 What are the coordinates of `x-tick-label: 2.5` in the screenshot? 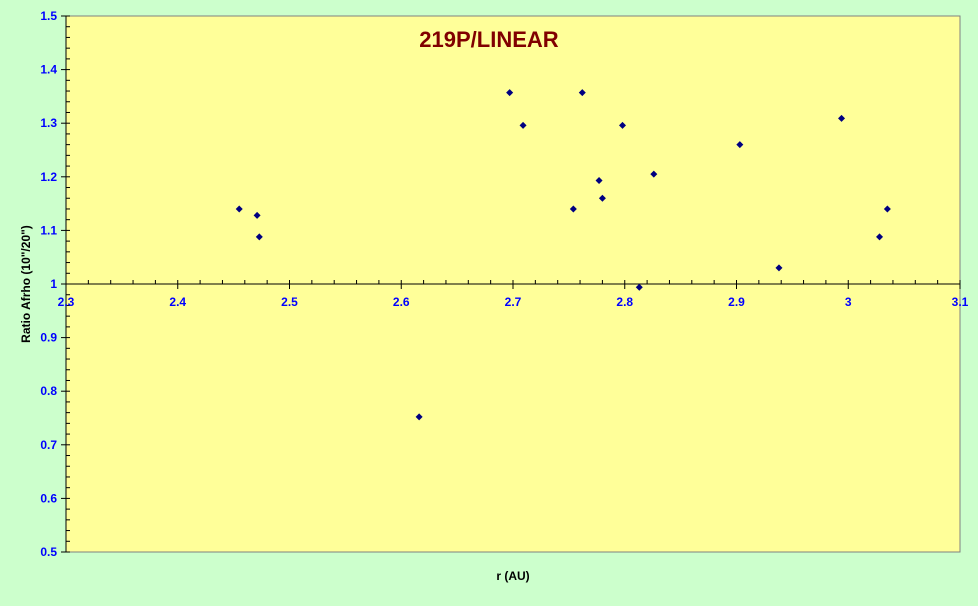 It's located at (289, 302).